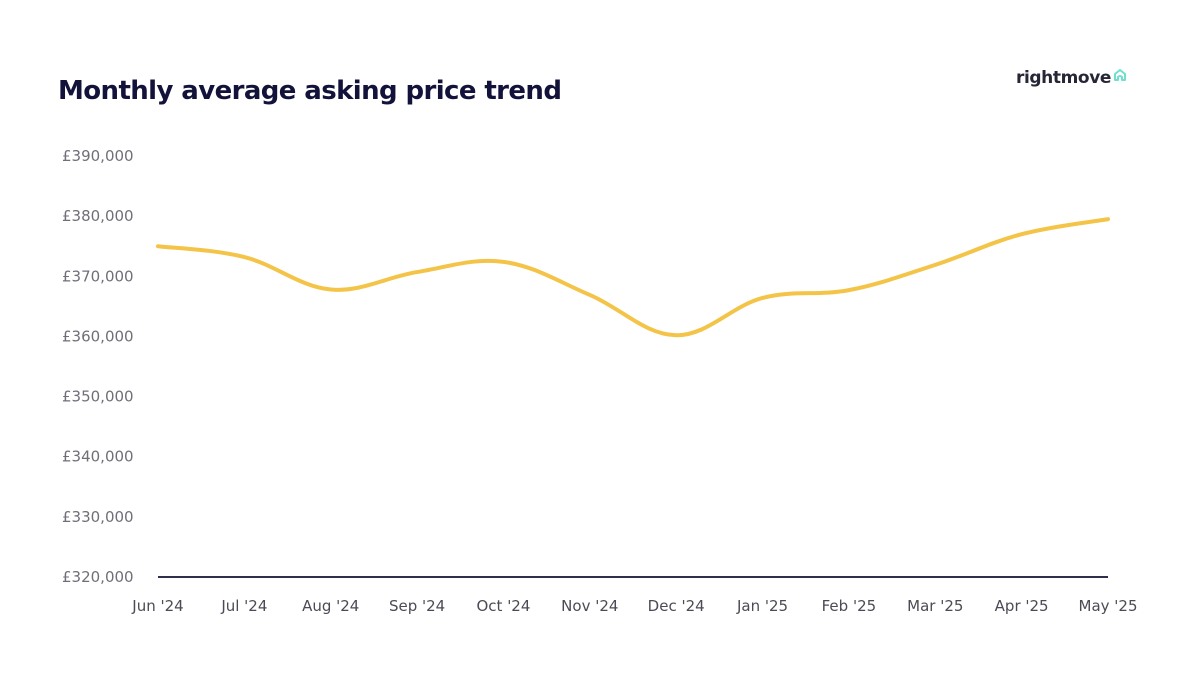  Describe the element at coordinates (98, 276) in the screenshot. I see `y-tick-label: £370,000` at that location.